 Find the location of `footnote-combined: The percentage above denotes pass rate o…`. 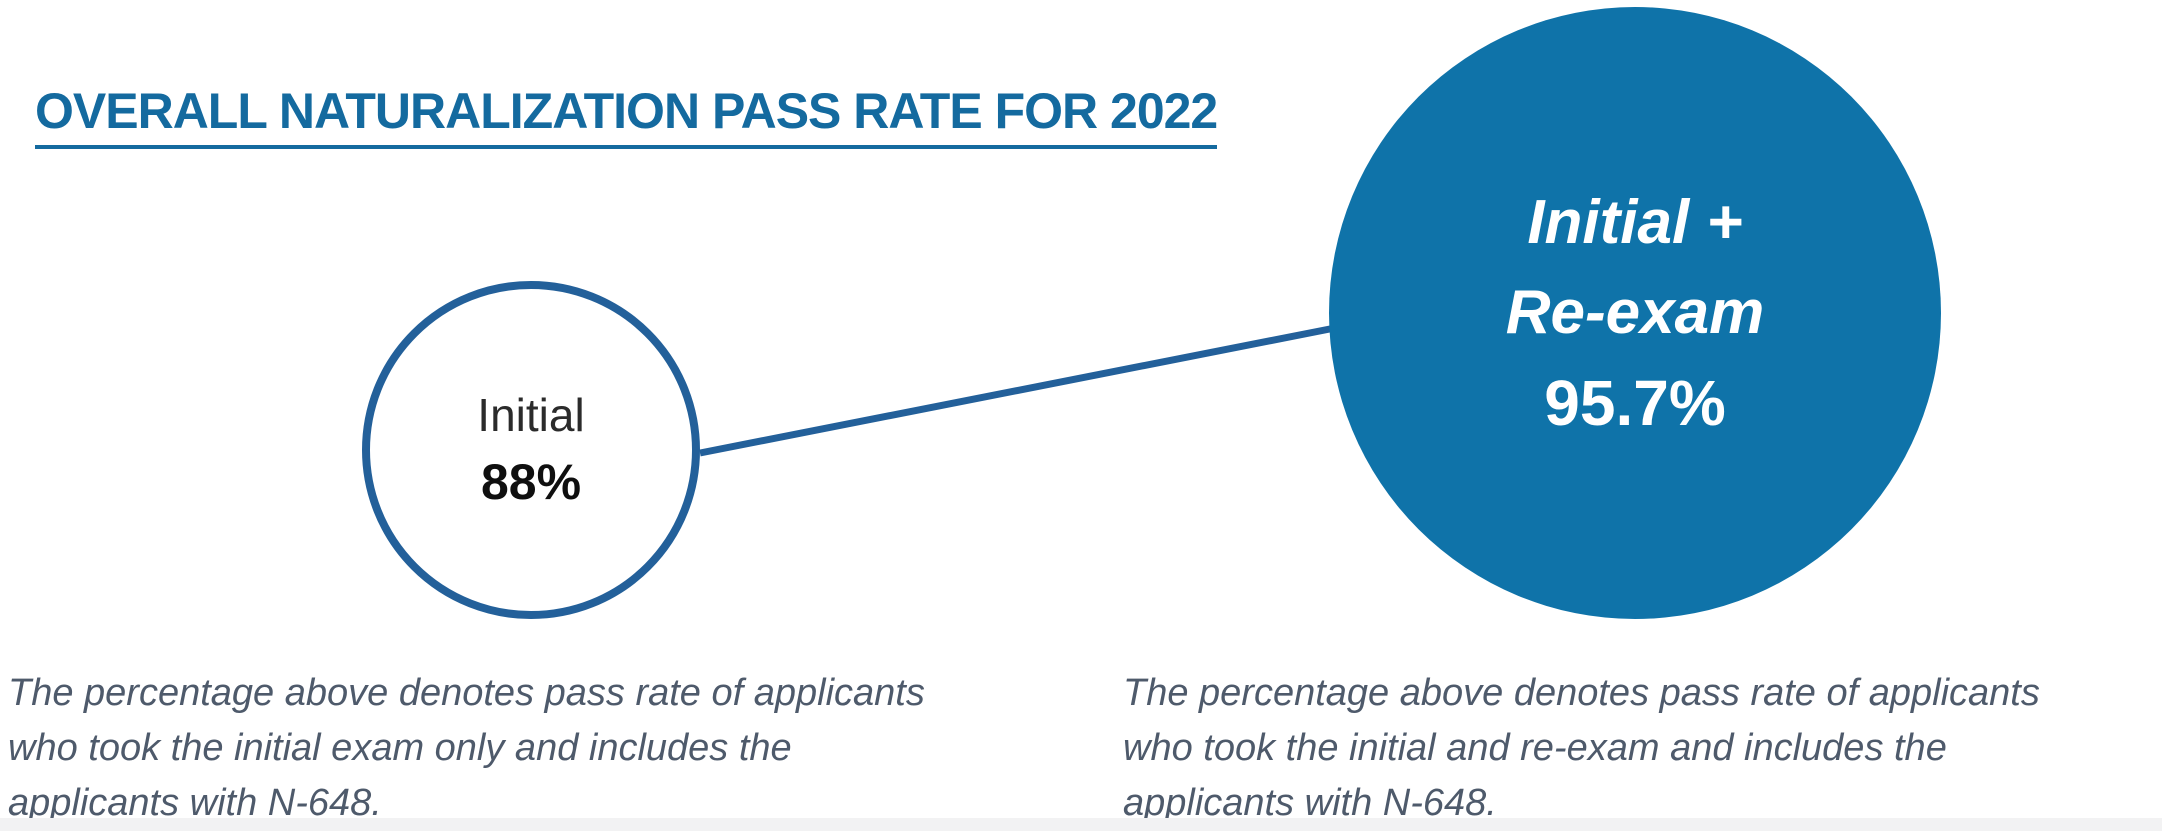

footnote-combined: The percentage above denotes pass rate o… is located at coordinates (1581, 748).